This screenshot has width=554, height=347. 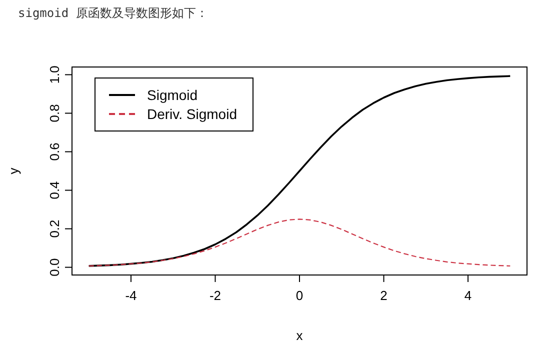 What do you see at coordinates (113, 13) in the screenshot?
I see `chart-title: sigmoid 原函数及导数图形如下：` at bounding box center [113, 13].